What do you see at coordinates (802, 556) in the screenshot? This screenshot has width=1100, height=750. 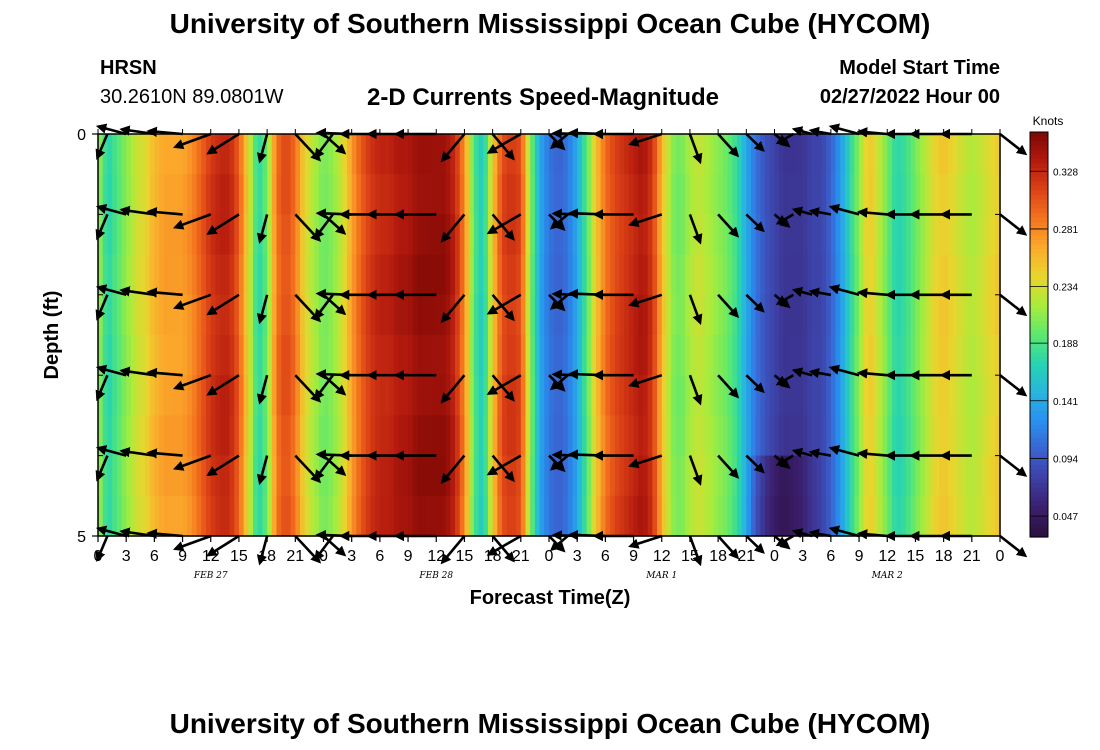 I see `x-tick-label: 3` at bounding box center [802, 556].